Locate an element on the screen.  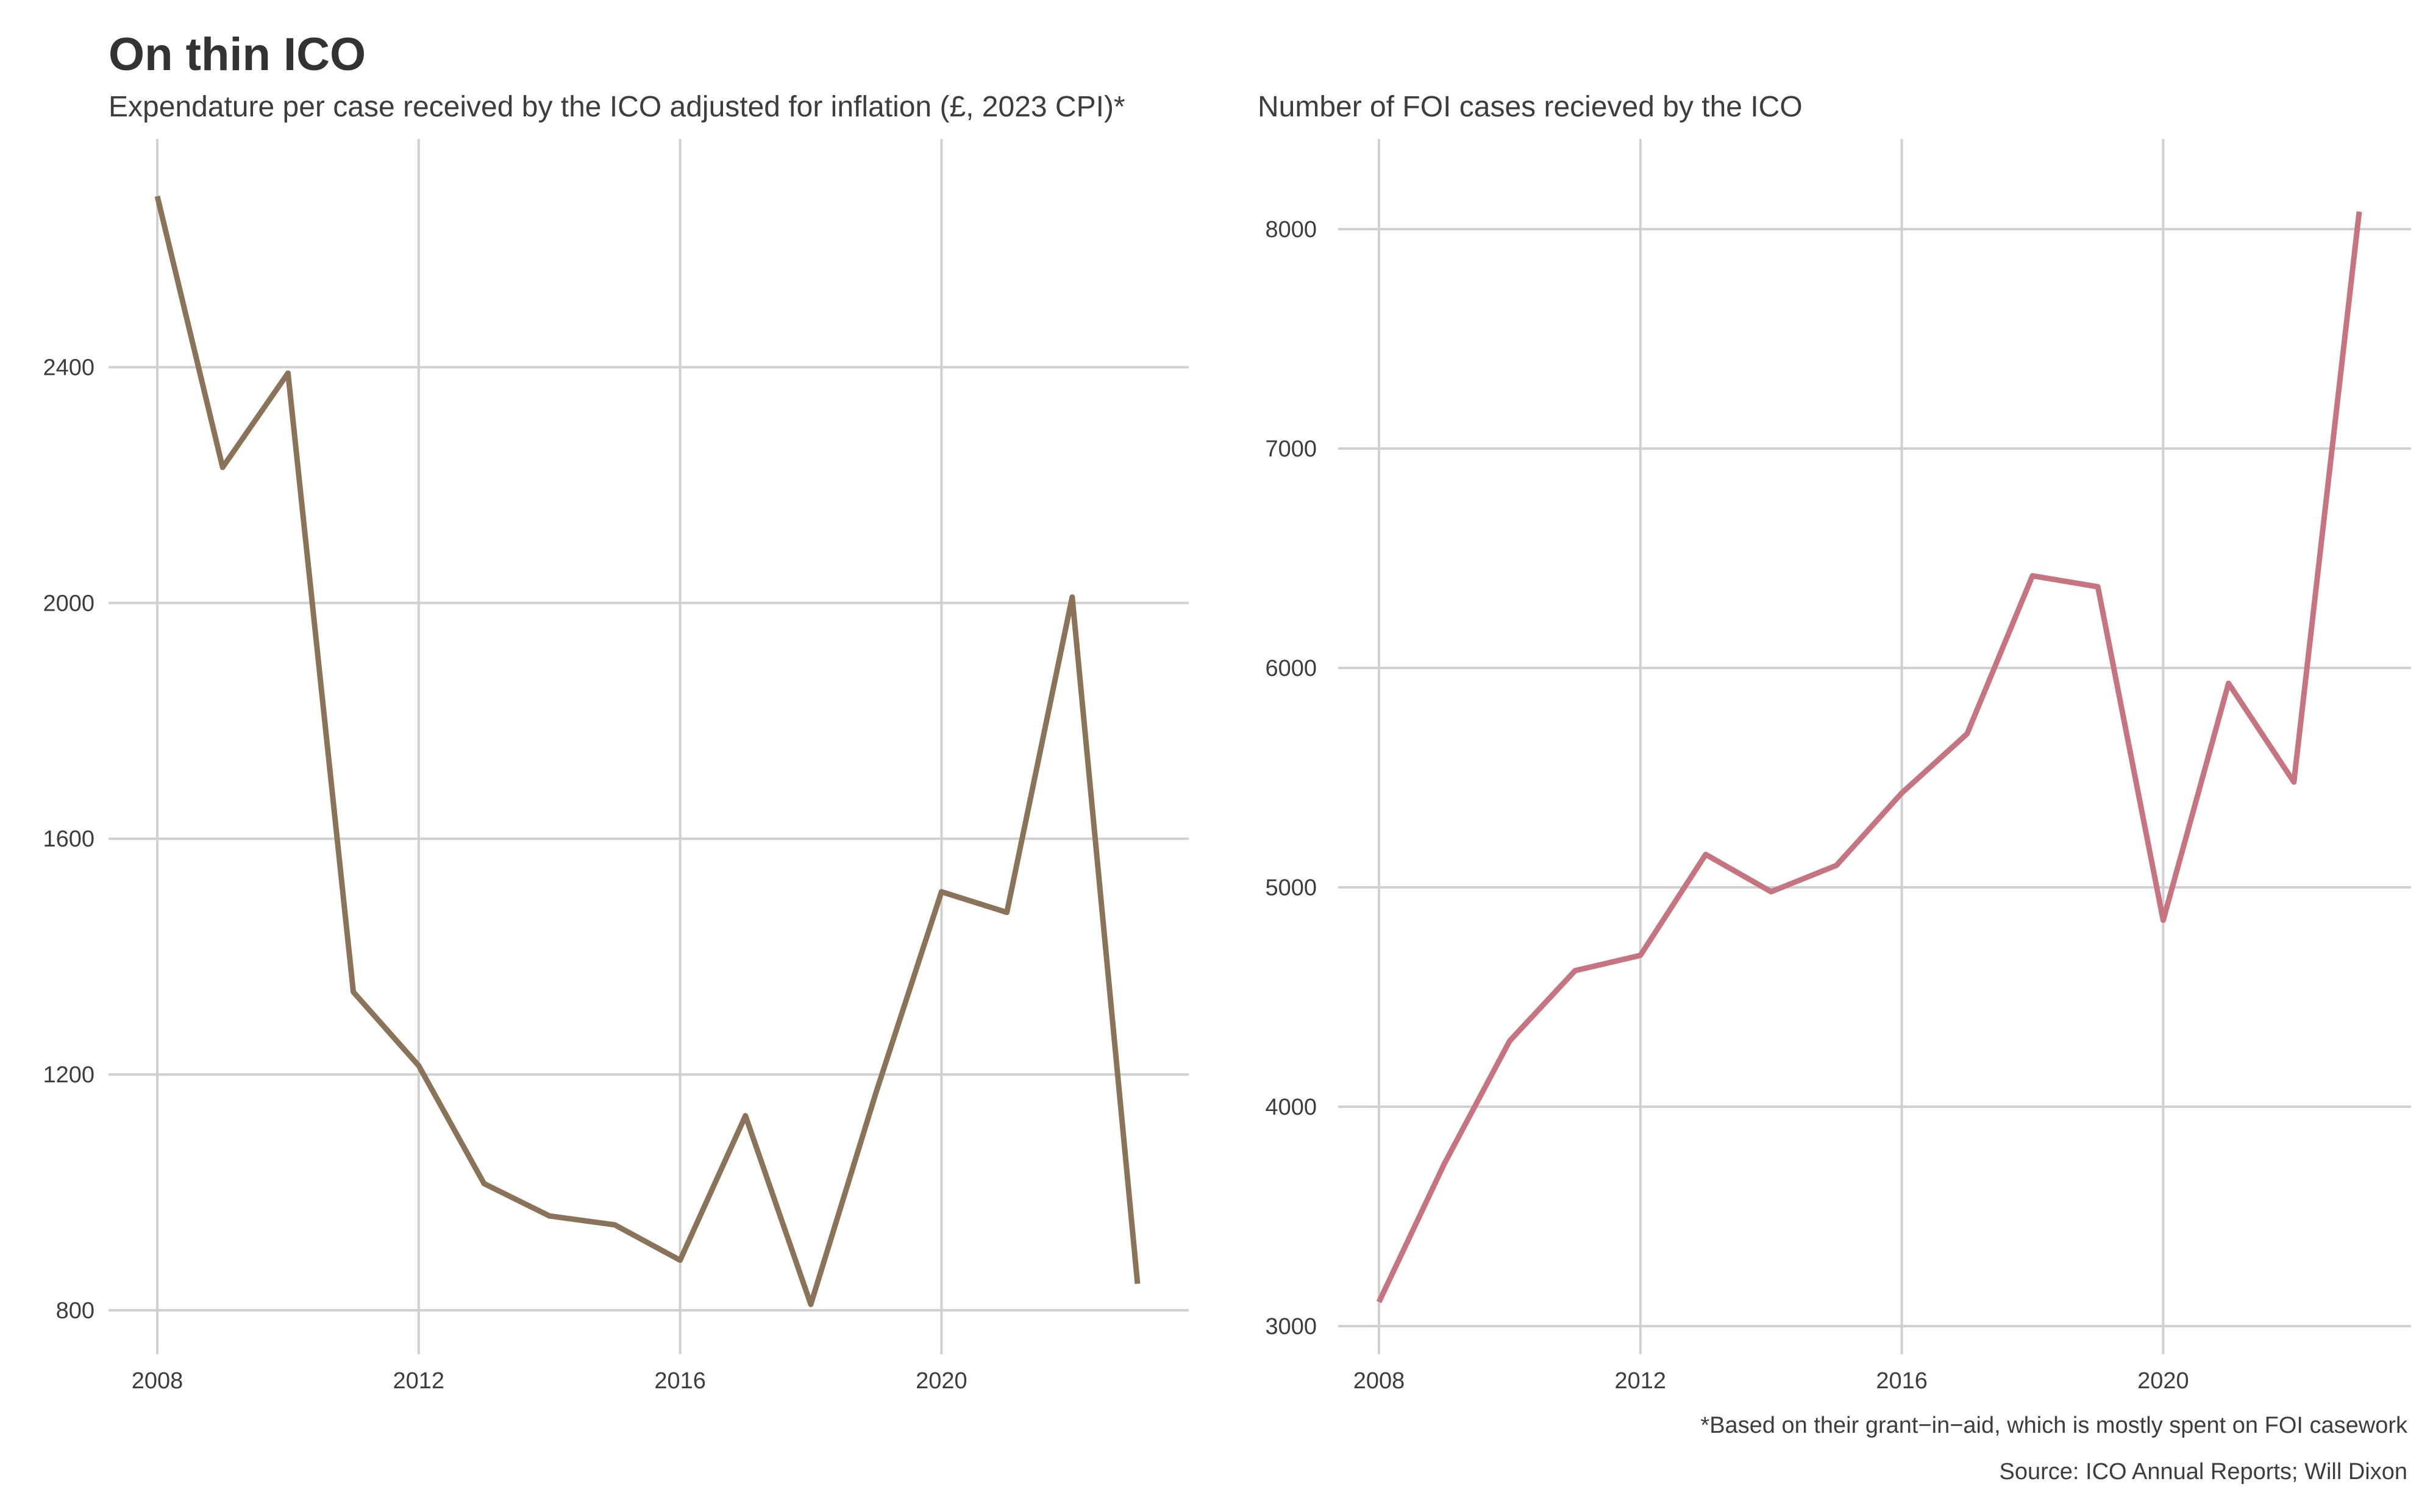
right-y-tick-label-8000: 8000 is located at coordinates (1291, 230).